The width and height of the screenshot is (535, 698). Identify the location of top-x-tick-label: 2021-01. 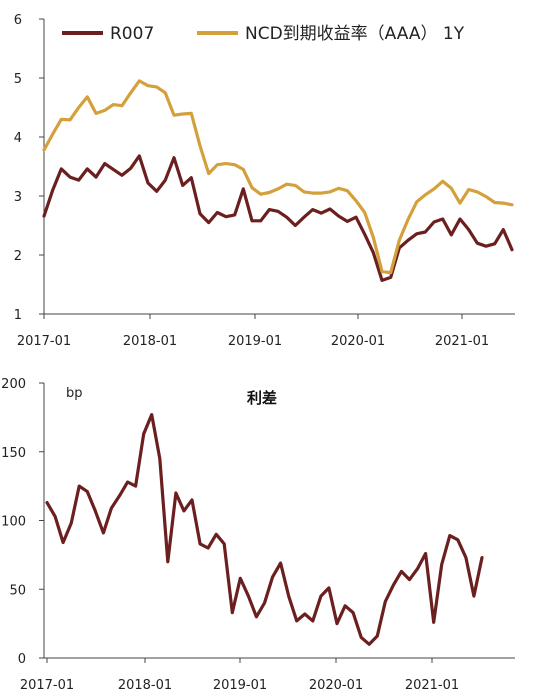
(462, 341).